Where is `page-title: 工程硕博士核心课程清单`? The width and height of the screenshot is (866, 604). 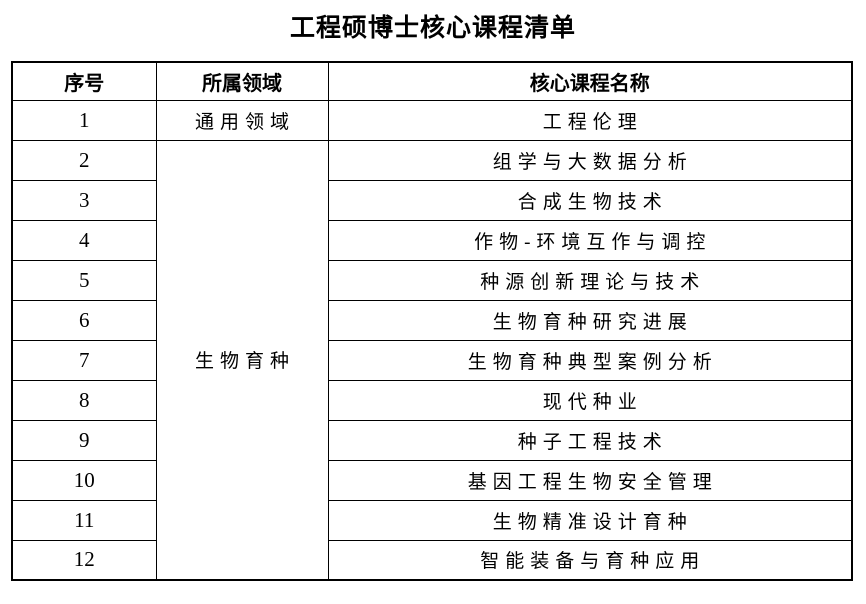
page-title: 工程硕博士核心课程清单 is located at coordinates (432, 28).